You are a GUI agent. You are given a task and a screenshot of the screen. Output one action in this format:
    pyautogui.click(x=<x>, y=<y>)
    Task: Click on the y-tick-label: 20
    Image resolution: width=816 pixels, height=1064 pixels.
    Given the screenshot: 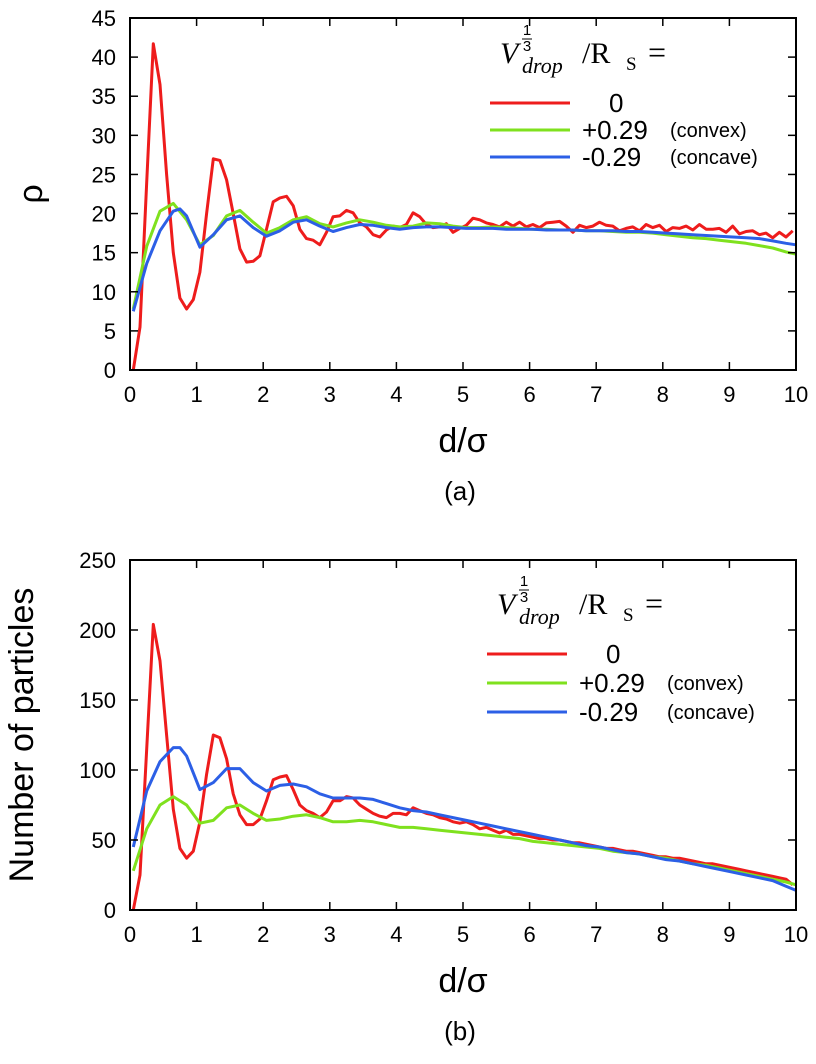 What is the action you would take?
    pyautogui.click(x=104, y=214)
    